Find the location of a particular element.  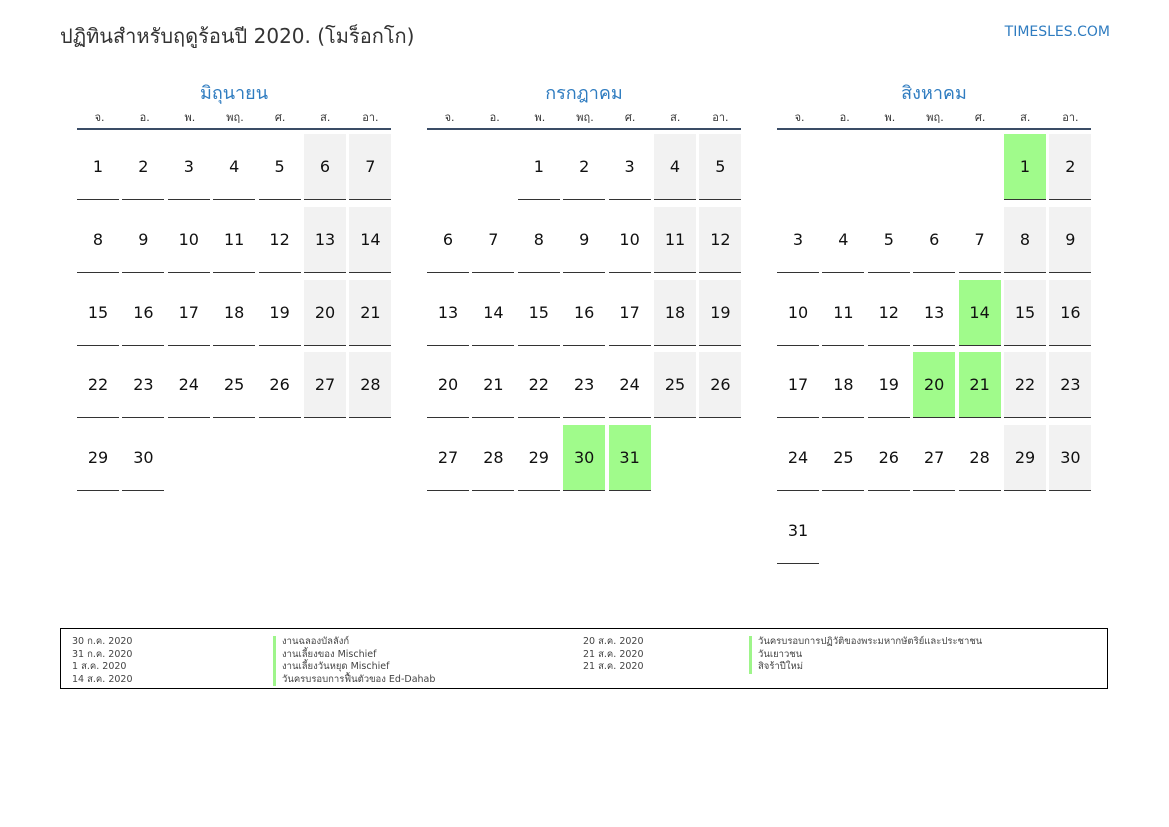

month-name: กรกฎาคม is located at coordinates (584, 93).